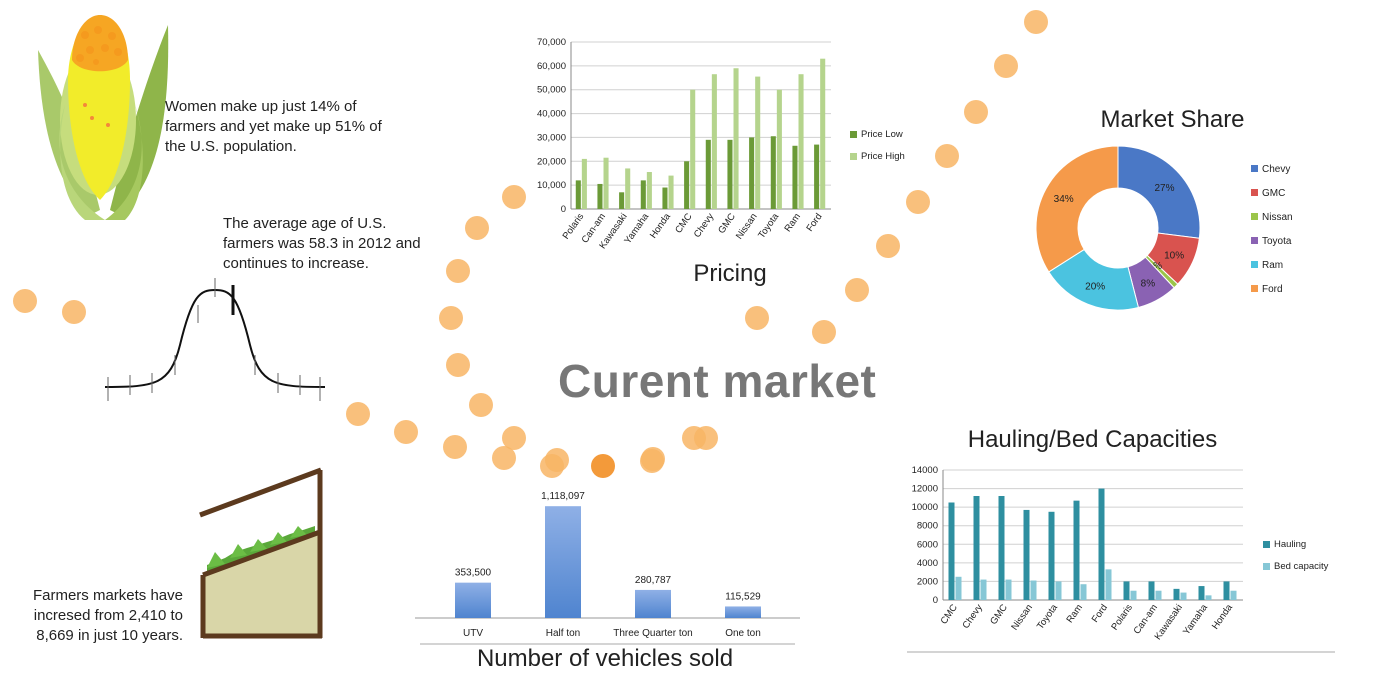 This screenshot has width=1400, height=700. Describe the element at coordinates (1222, 617) in the screenshot. I see `x-tick-label: Honda` at that location.